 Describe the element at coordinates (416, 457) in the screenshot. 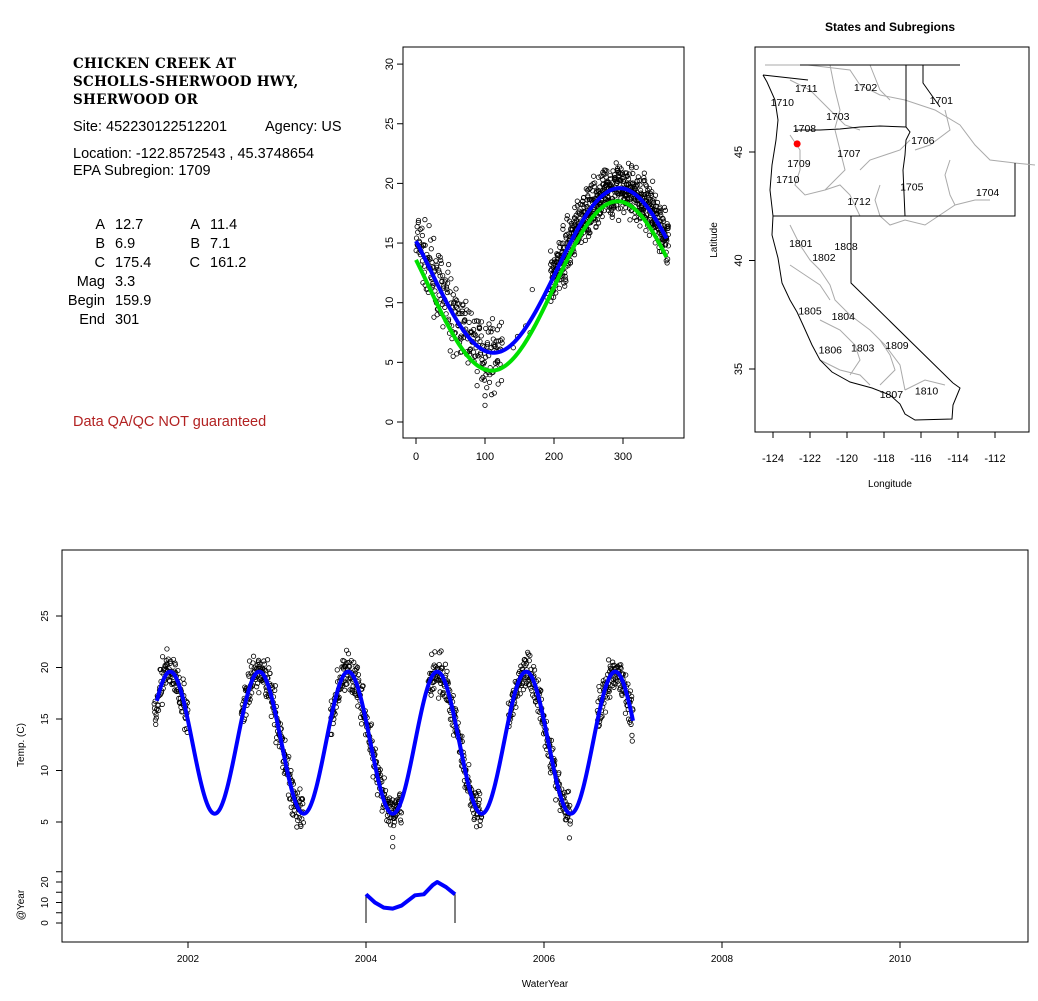

I see `x-tick-label: 0` at that location.